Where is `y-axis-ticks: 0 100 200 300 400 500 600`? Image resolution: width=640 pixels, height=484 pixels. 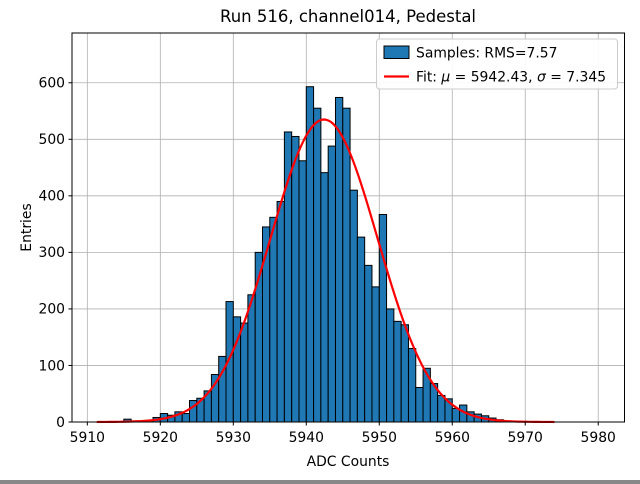
y-axis-ticks: 0 100 200 300 400 500 600 is located at coordinates (55, 253).